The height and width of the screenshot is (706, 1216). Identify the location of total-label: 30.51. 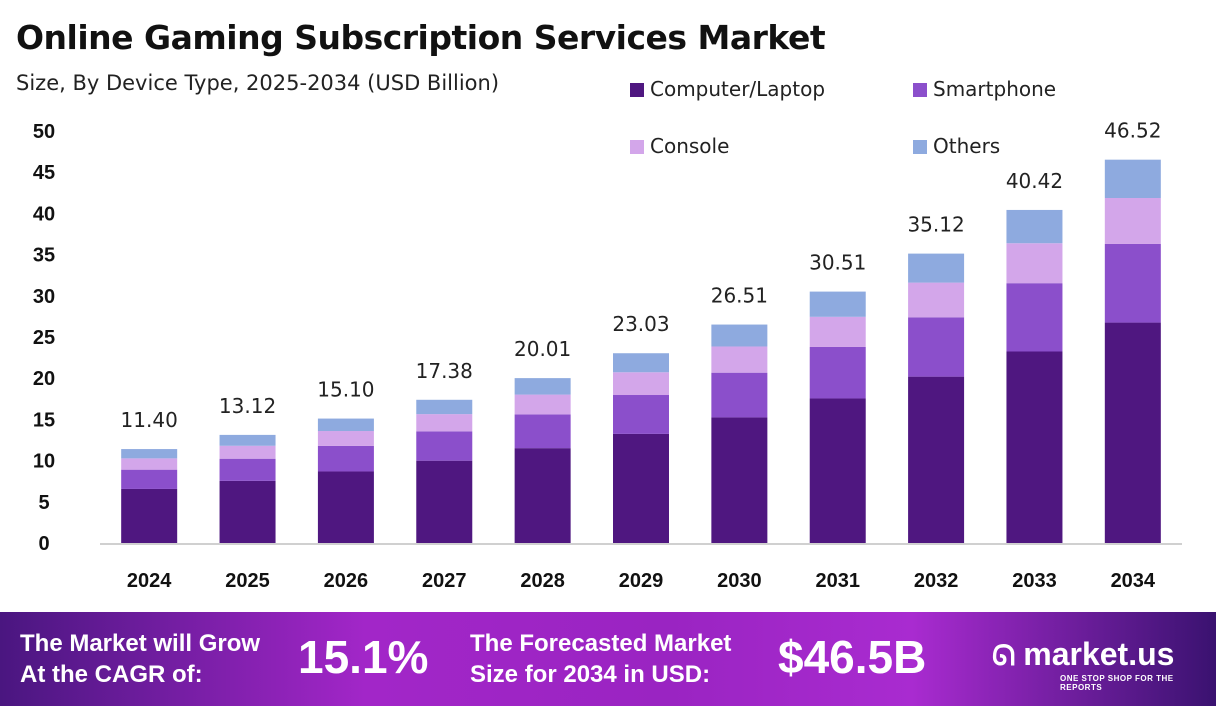
(837, 263).